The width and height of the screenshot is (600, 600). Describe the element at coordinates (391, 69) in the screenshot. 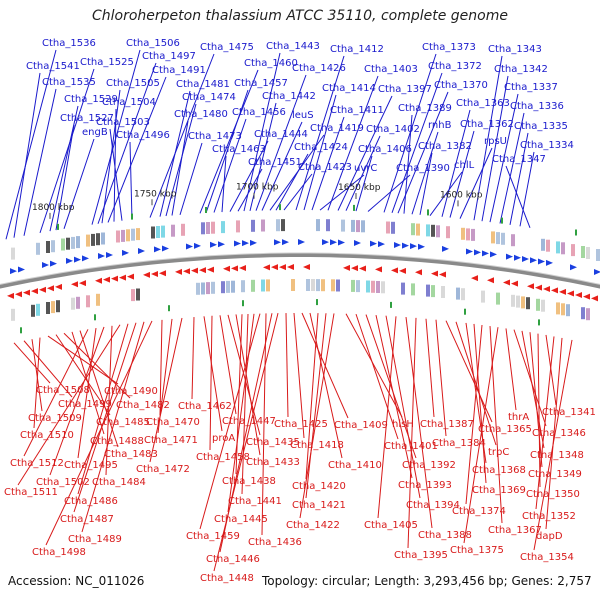

I see `forward-gene-label-ctha-1403: Ctha_1403` at that location.